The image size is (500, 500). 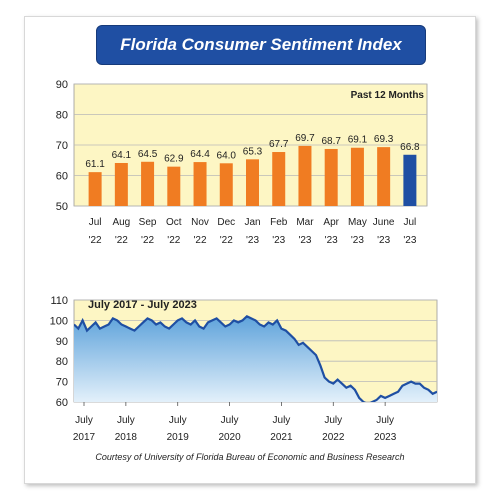 I want to click on area-x-tick-label: 2023, so click(x=385, y=437).